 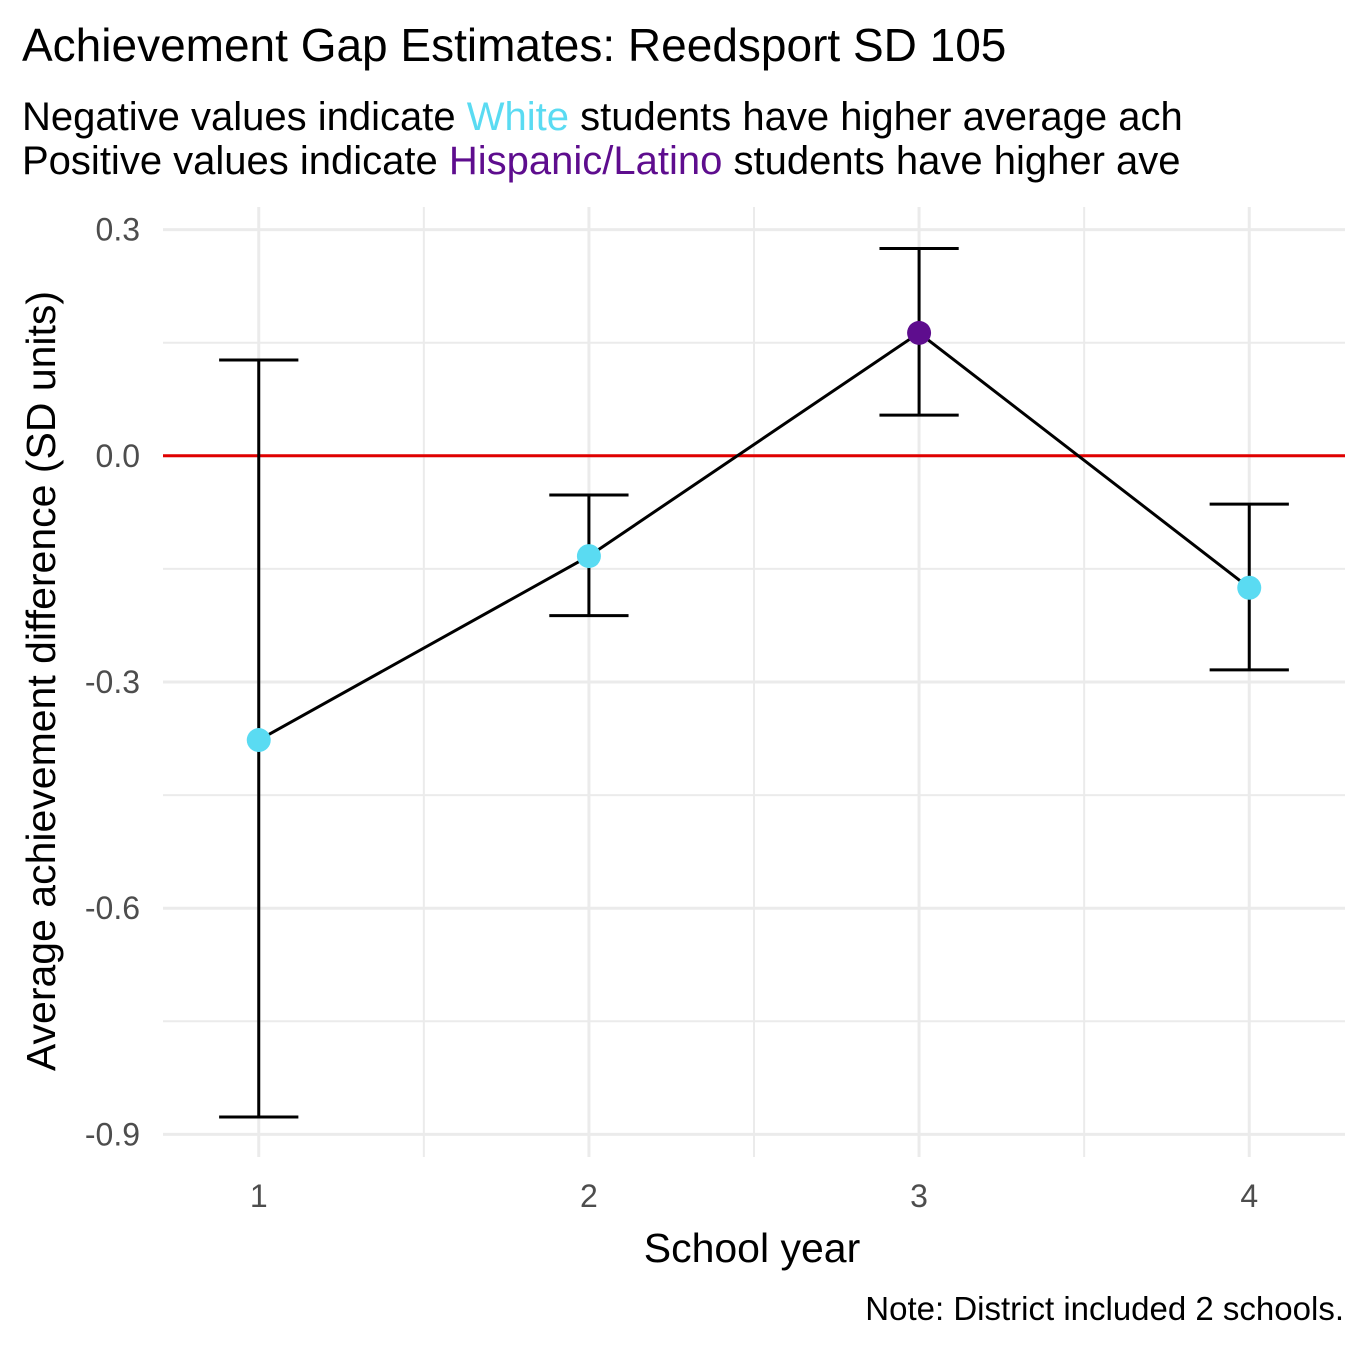 I want to click on x-tick-label: 3, so click(x=919, y=1196).